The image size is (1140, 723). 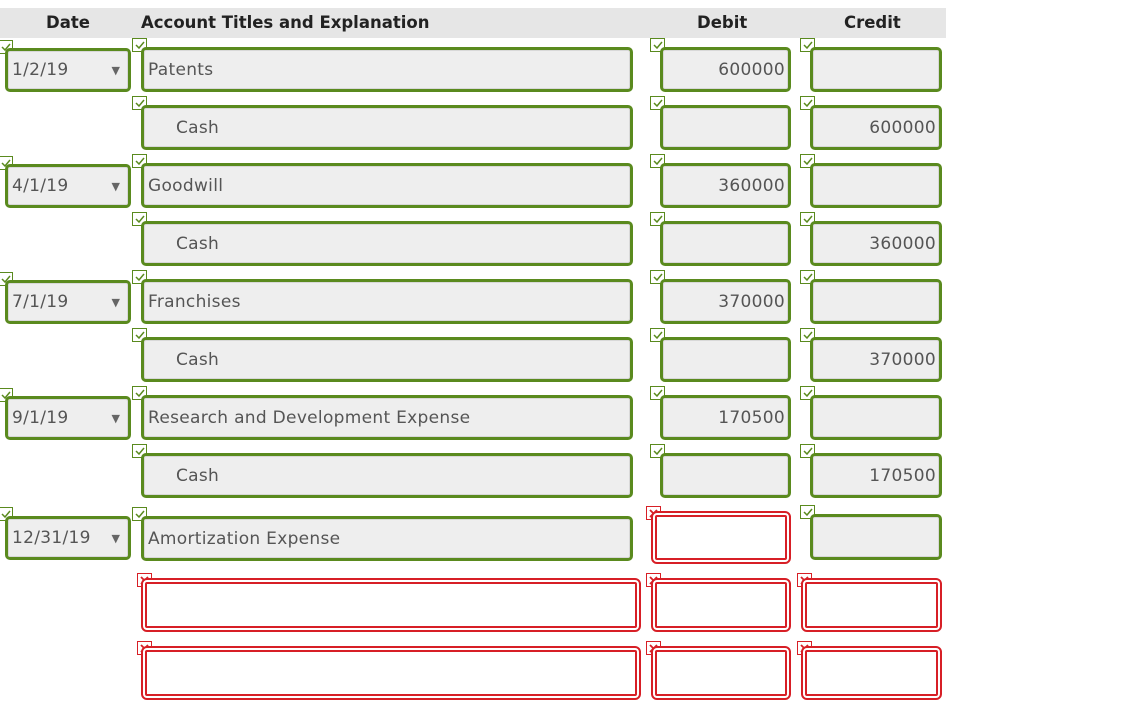 I want to click on debit-value: 600000, so click(x=751, y=69).